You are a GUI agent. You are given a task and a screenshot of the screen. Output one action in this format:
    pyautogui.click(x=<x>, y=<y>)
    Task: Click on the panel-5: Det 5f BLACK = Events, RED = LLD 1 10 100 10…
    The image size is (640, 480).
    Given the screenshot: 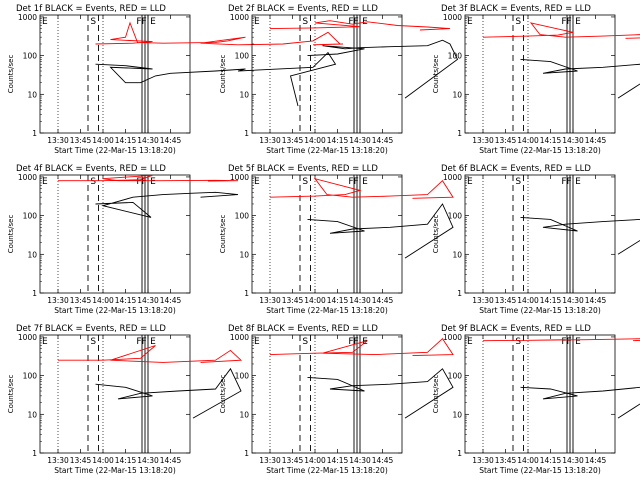 What is the action you would take?
    pyautogui.click(x=336, y=239)
    